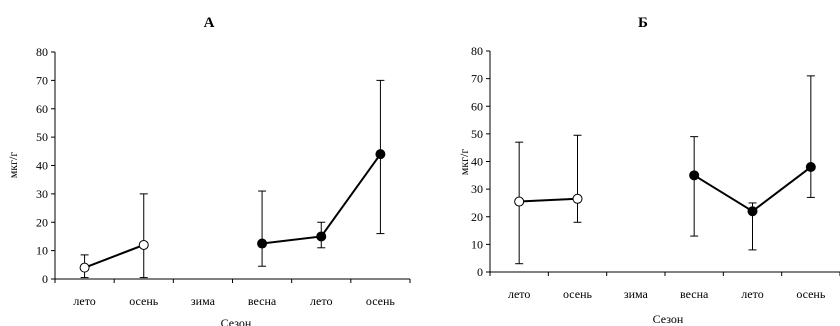 This screenshot has height=326, width=840. What do you see at coordinates (477, 51) in the screenshot?
I see `y-tick-label-b: 80` at bounding box center [477, 51].